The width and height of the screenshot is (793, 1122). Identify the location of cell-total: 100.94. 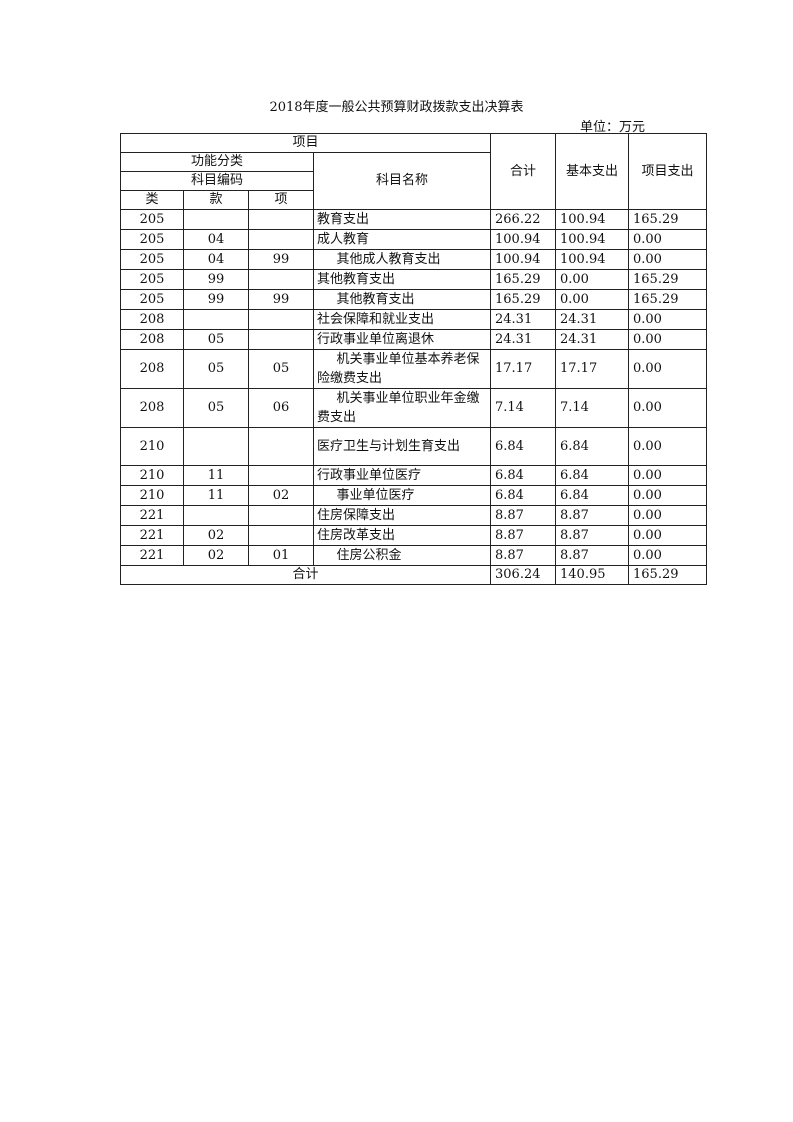
(523, 239).